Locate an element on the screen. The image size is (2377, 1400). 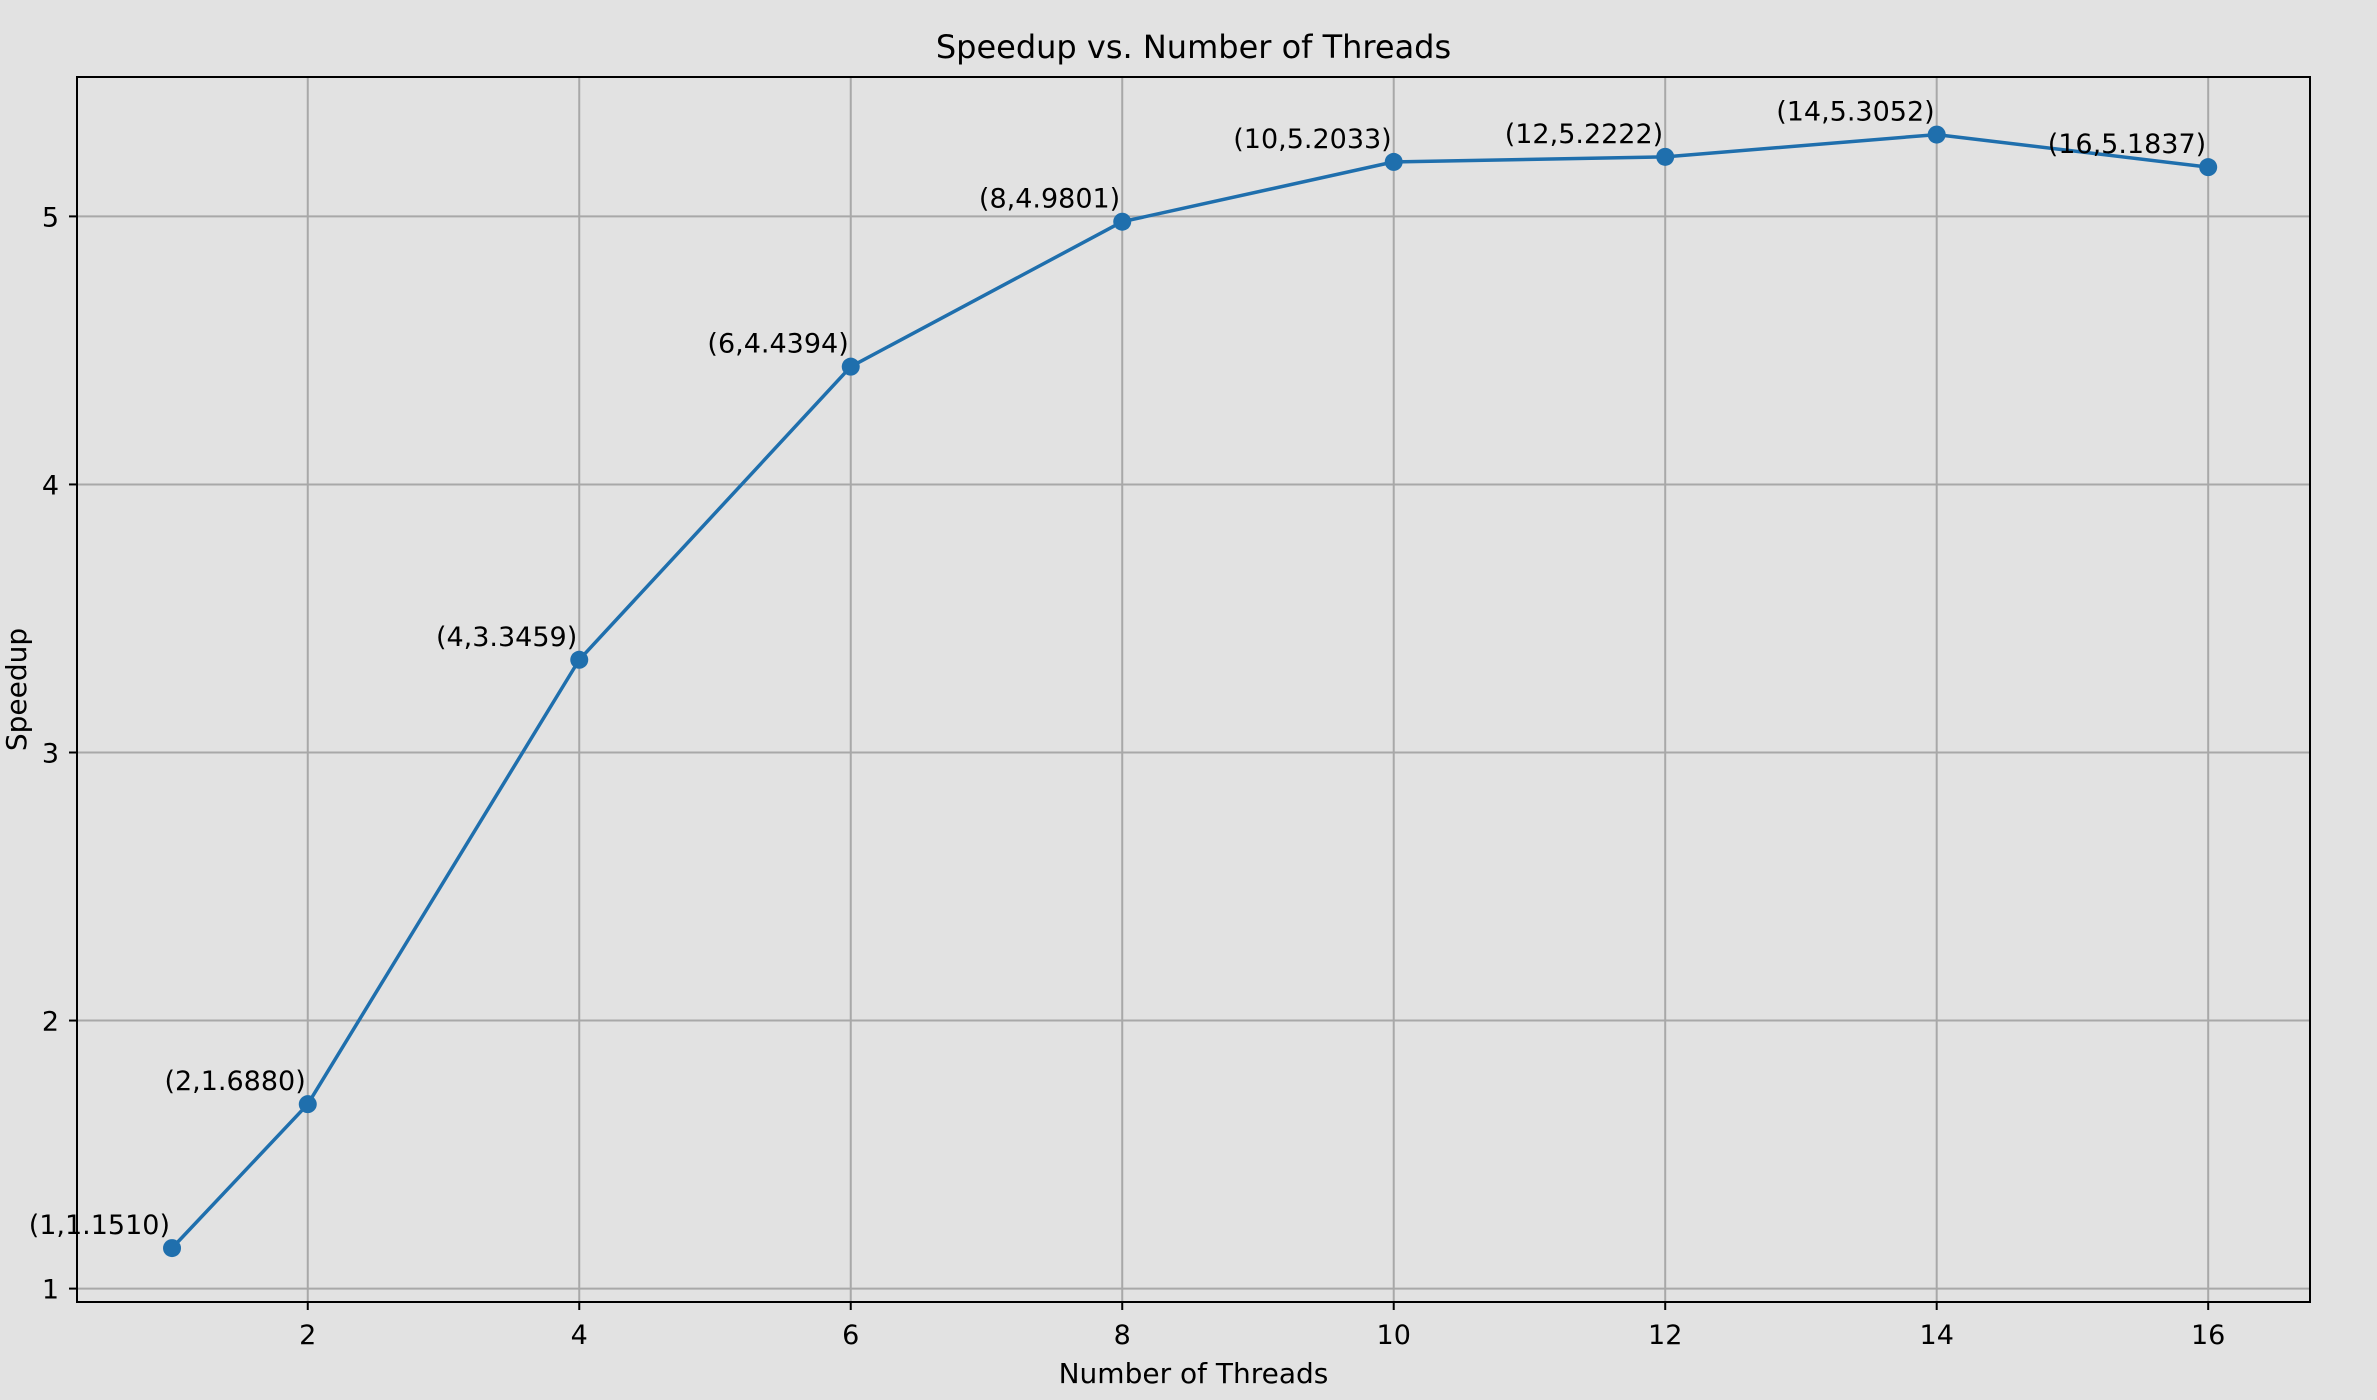
data-label: (6,4.4394) is located at coordinates (777, 344).